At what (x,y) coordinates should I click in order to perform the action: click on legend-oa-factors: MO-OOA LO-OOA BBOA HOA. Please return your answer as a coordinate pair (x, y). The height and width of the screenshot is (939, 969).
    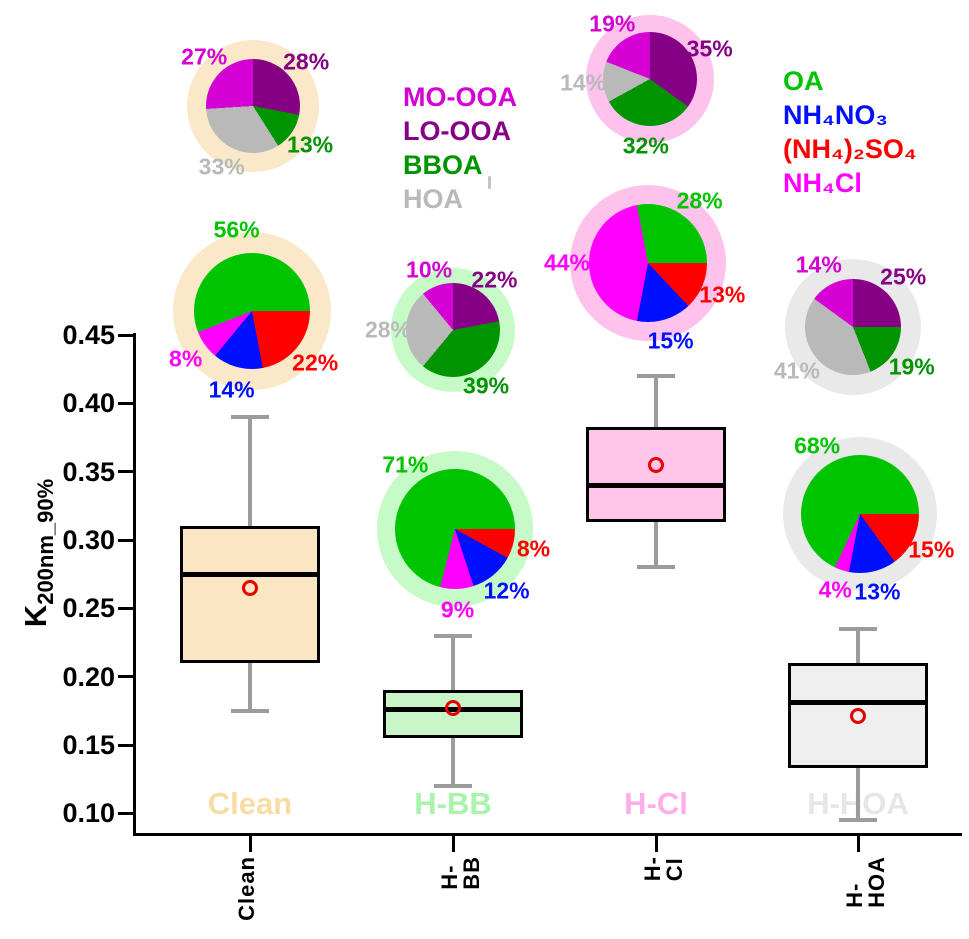
    Looking at the image, I should click on (460, 148).